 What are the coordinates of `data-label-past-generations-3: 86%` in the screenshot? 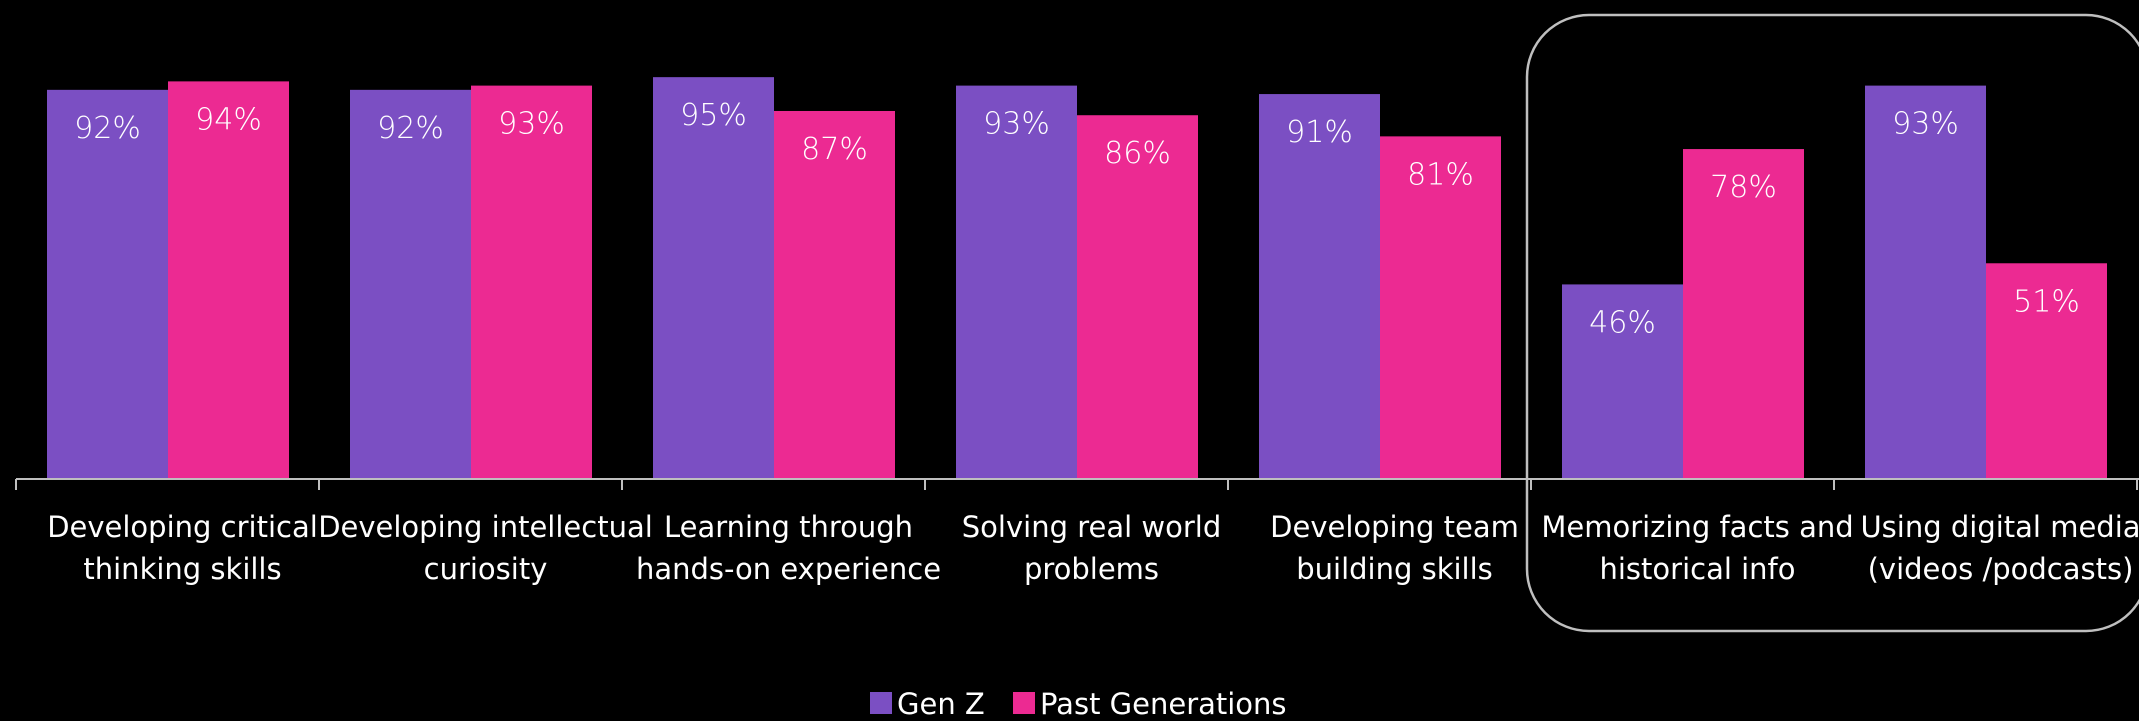 It's located at (1137, 153).